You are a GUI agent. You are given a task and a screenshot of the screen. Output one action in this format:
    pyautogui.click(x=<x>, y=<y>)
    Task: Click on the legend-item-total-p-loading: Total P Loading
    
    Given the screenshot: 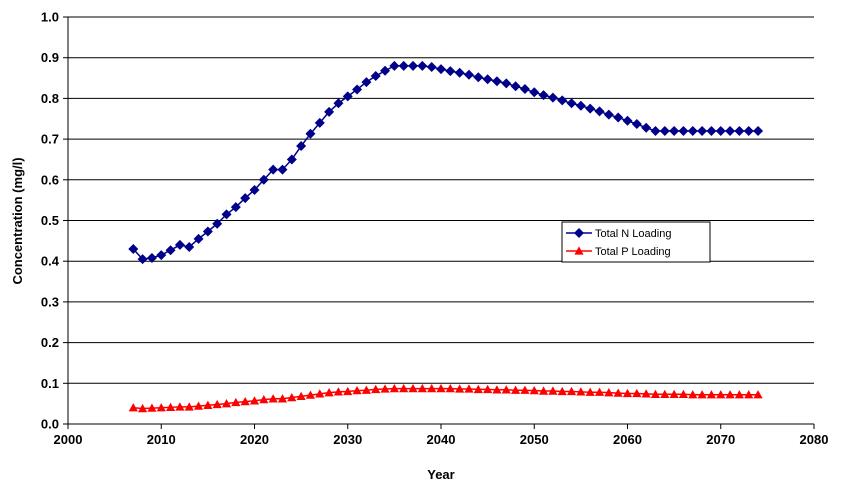 What is the action you would take?
    pyautogui.click(x=618, y=252)
    